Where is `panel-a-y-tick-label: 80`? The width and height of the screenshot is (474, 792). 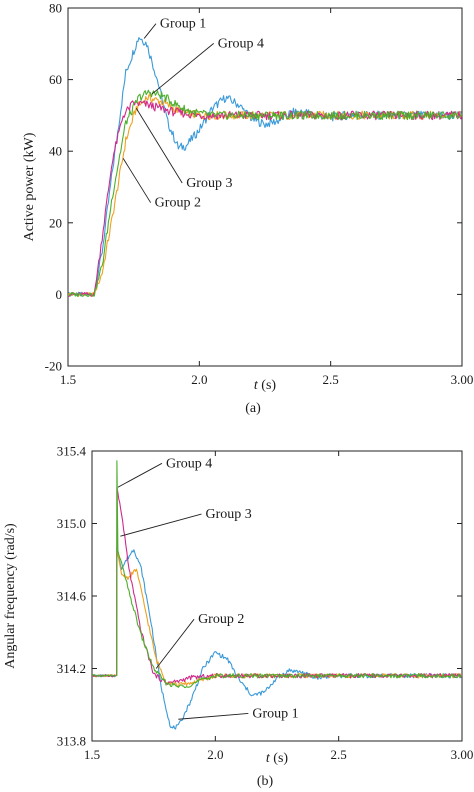 panel-a-y-tick-label: 80 is located at coordinates (55, 8).